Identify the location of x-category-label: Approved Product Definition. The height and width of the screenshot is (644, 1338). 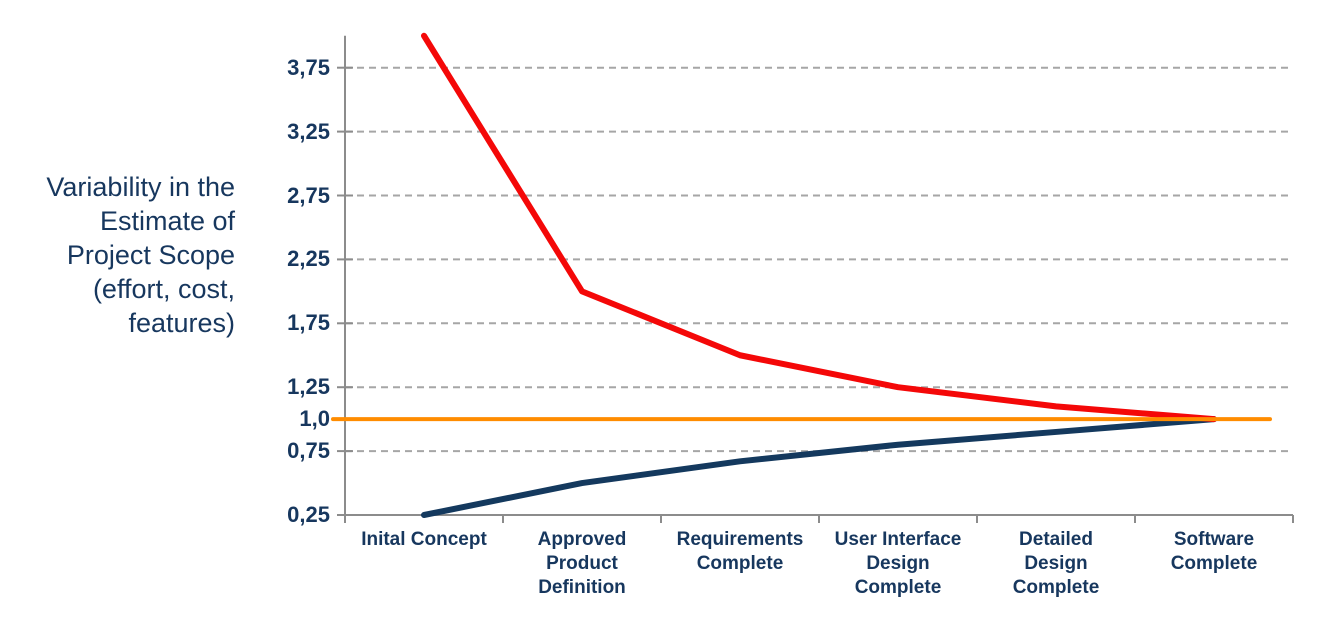
(582, 564).